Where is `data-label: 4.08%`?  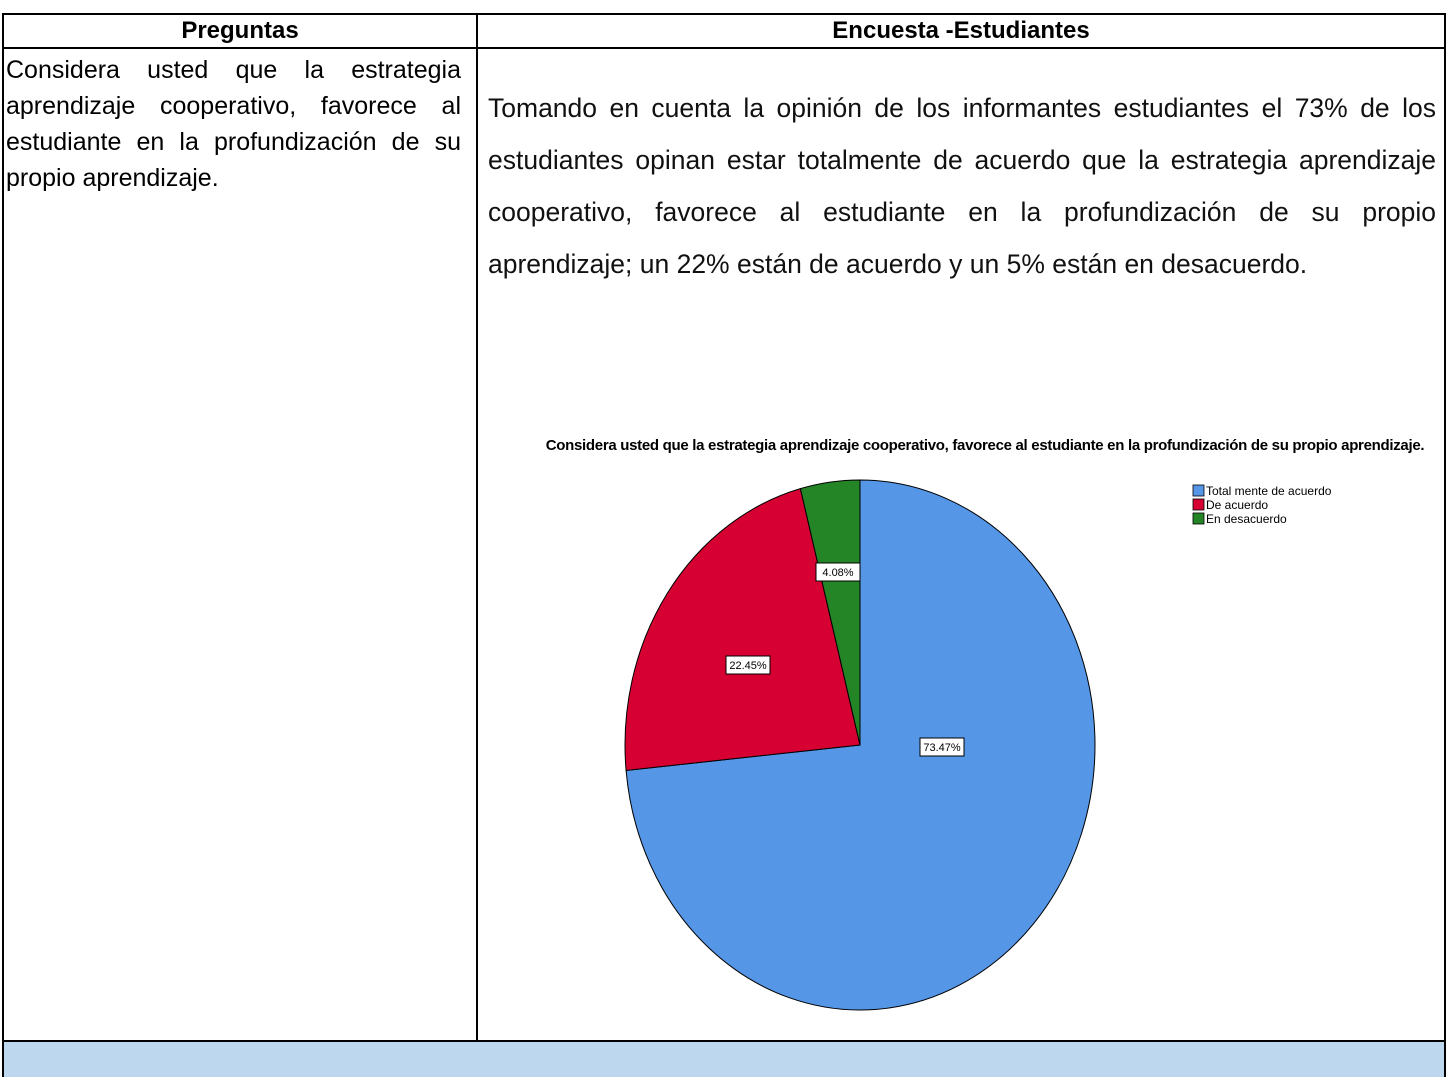 data-label: 4.08% is located at coordinates (837, 573).